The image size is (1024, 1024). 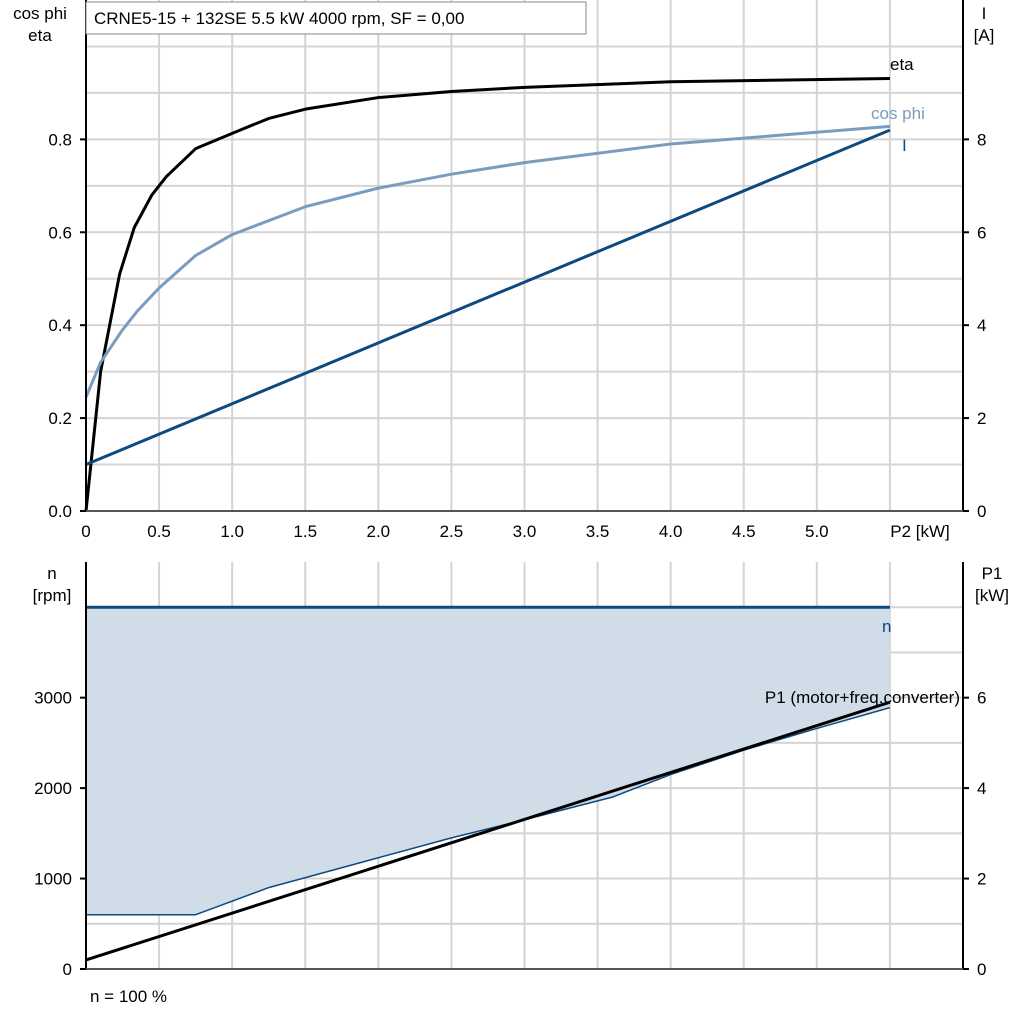 I want to click on series-label-n: n, so click(x=886, y=626).